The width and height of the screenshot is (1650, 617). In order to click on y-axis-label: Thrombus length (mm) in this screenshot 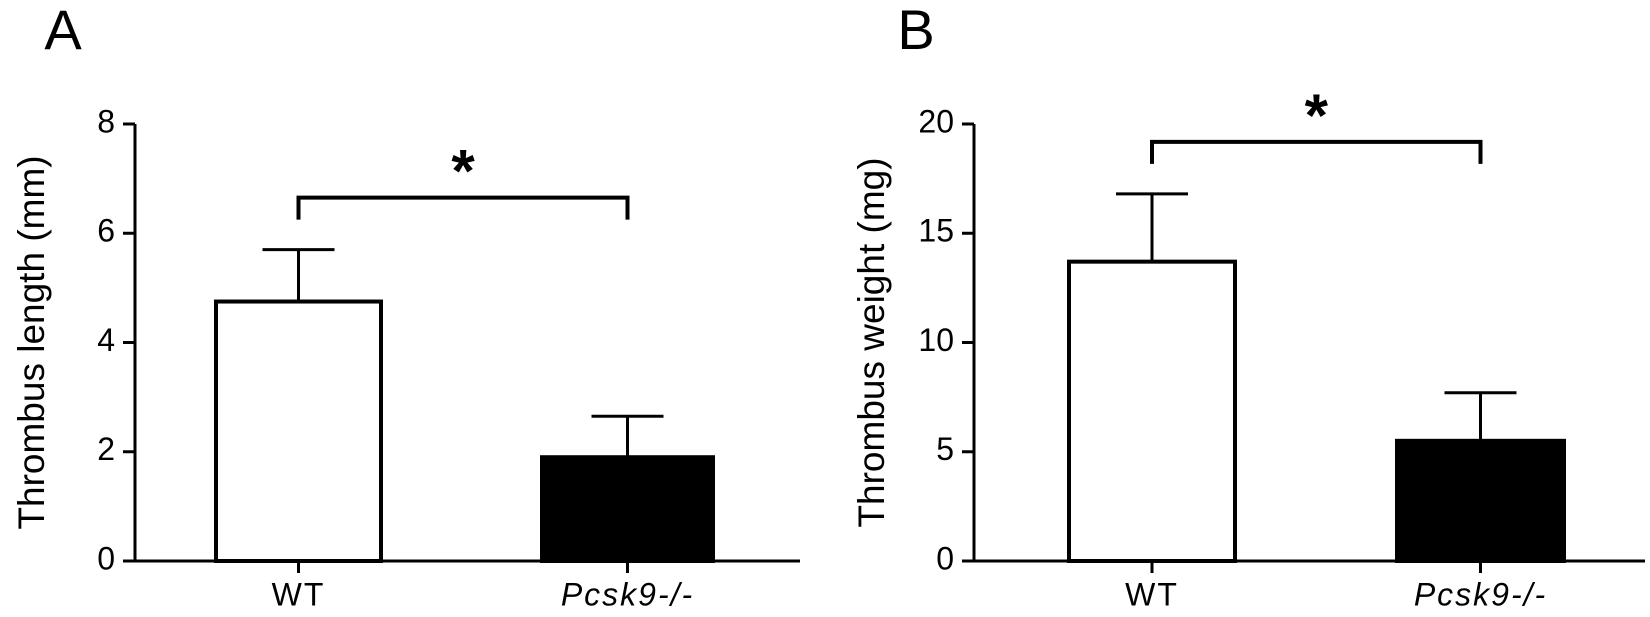, I will do `click(31, 342)`.